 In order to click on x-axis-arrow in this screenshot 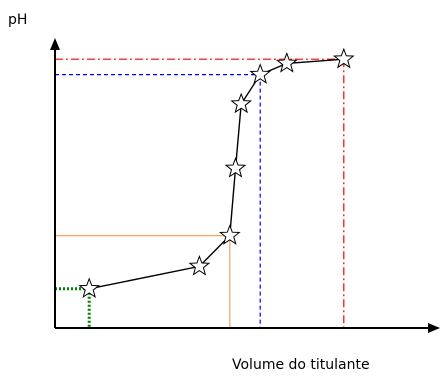, I will do `click(434, 328)`.